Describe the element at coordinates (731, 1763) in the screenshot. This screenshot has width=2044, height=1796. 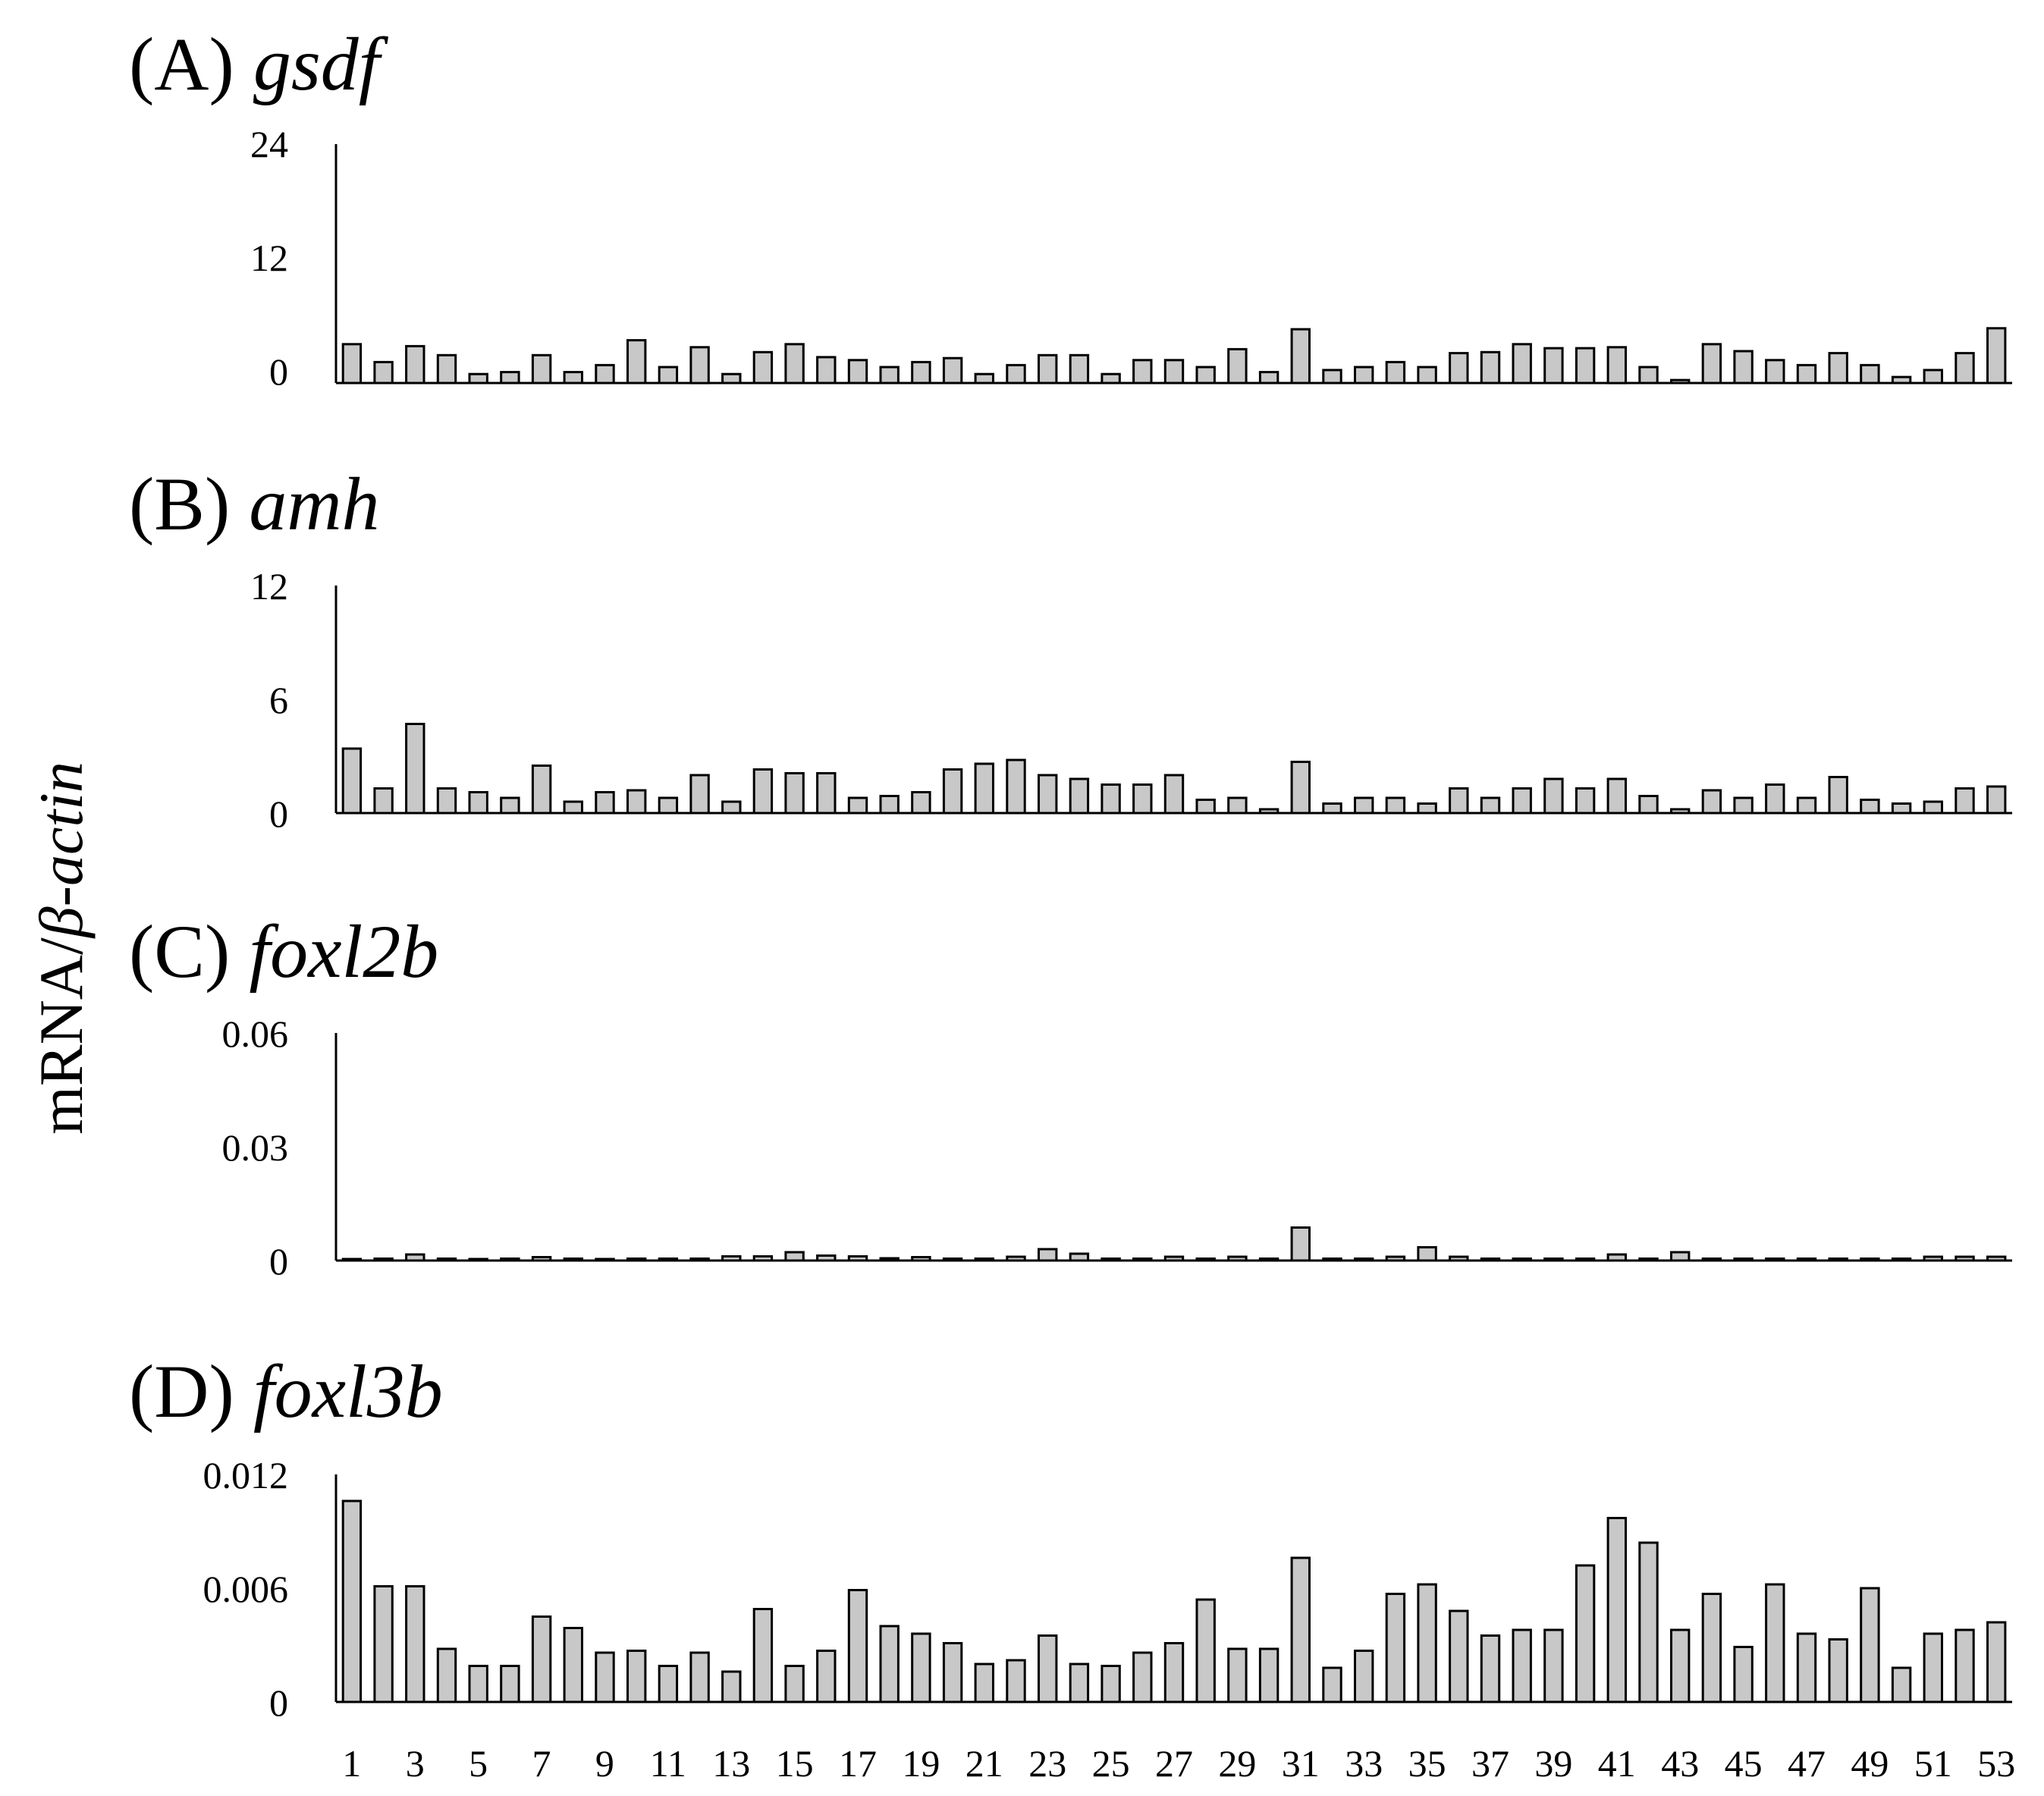
I see `x-tick-label: 13` at that location.